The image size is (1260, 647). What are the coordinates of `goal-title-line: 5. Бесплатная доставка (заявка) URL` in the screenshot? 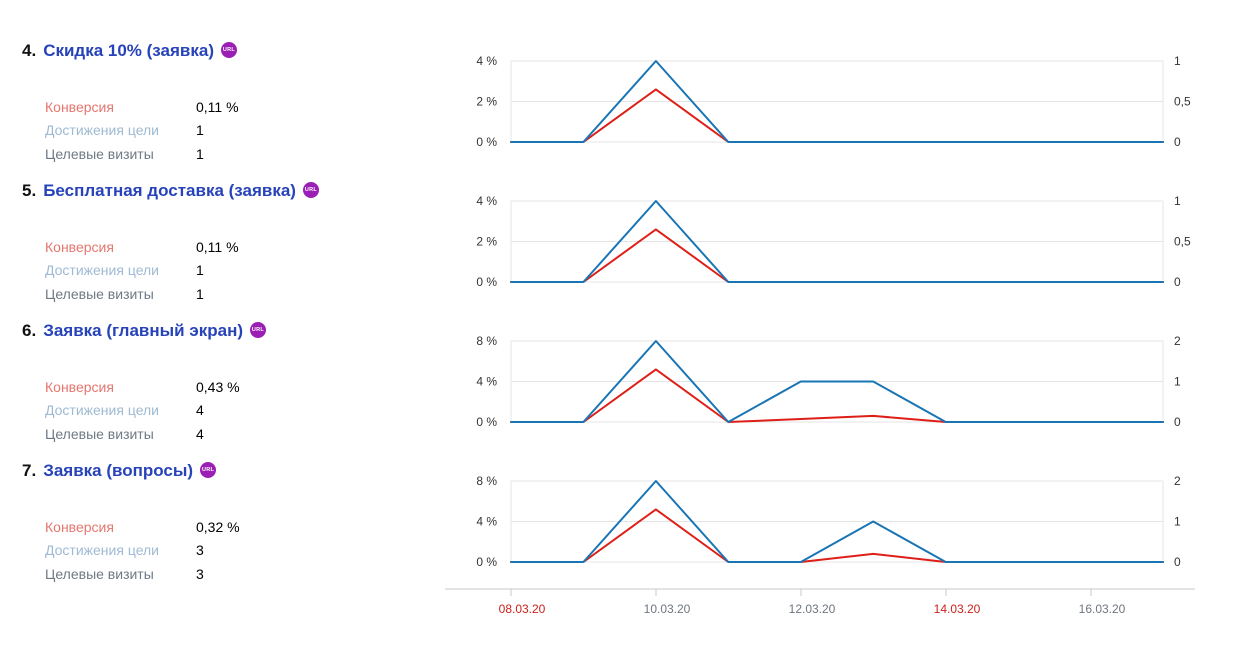 It's located at (232, 191).